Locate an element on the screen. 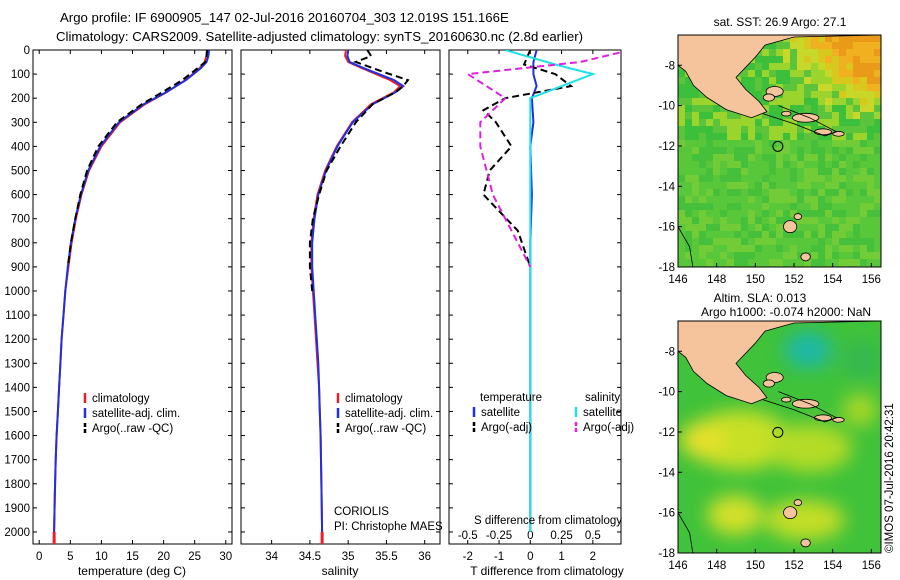 This screenshot has height=580, width=900. map-x-tick-label: 148 is located at coordinates (716, 280).